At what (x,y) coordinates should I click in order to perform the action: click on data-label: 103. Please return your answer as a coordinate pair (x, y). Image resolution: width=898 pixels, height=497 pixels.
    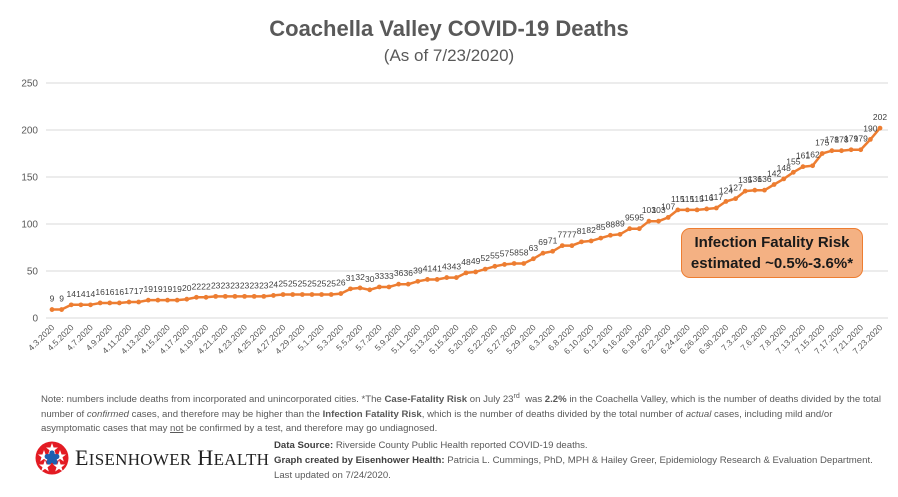
    Looking at the image, I should click on (658, 210).